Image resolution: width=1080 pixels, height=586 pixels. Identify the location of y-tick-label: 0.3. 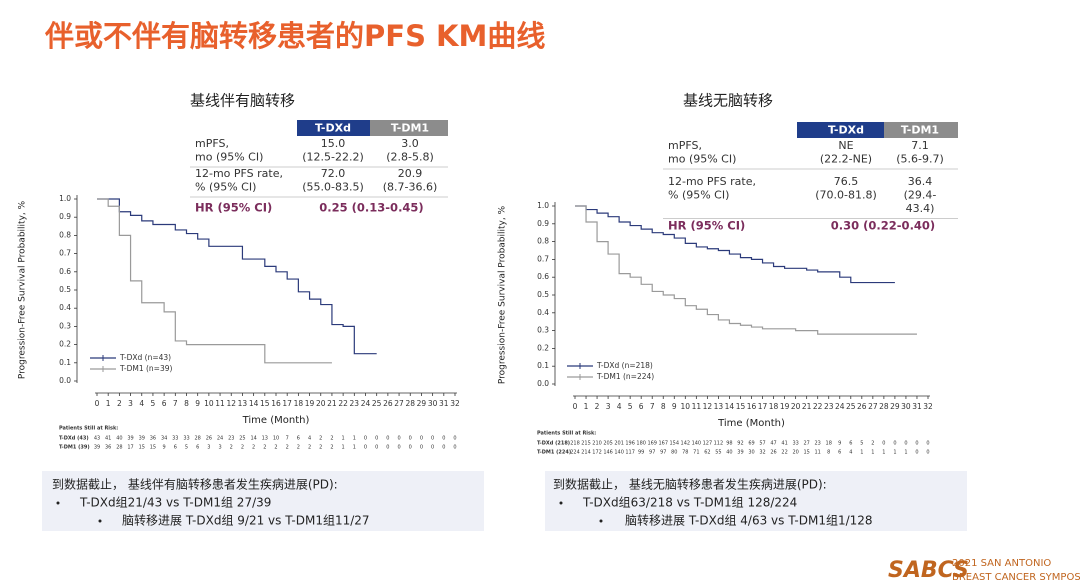
(543, 330).